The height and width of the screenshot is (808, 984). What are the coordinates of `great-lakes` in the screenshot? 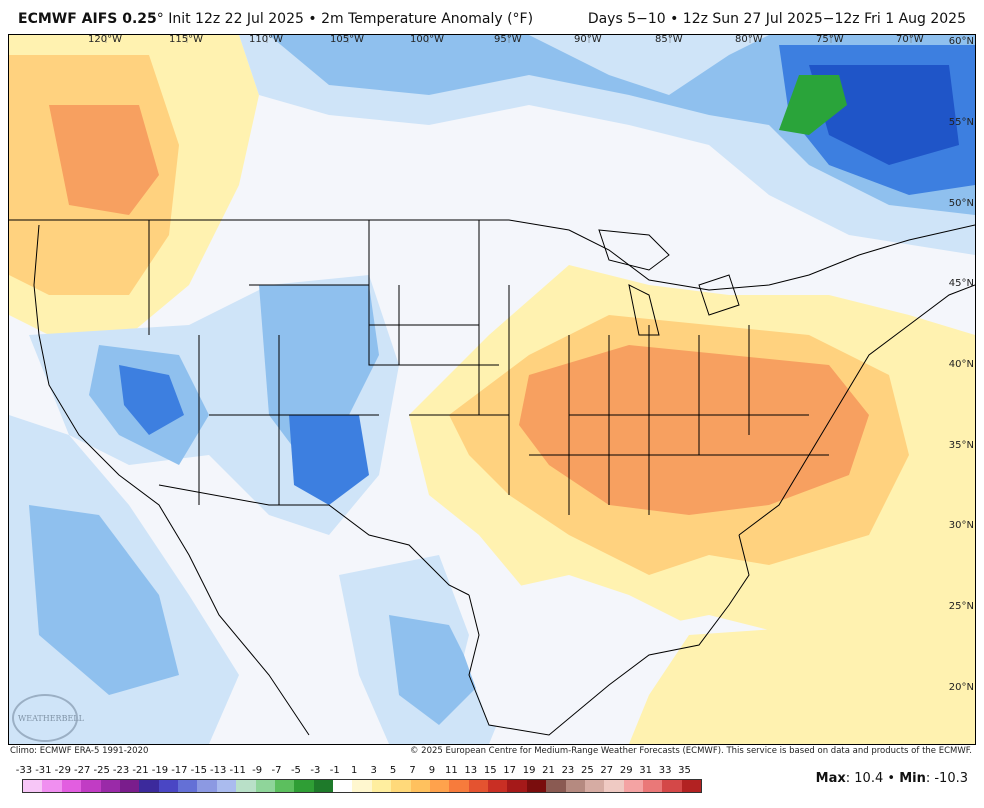 It's located at (669, 282).